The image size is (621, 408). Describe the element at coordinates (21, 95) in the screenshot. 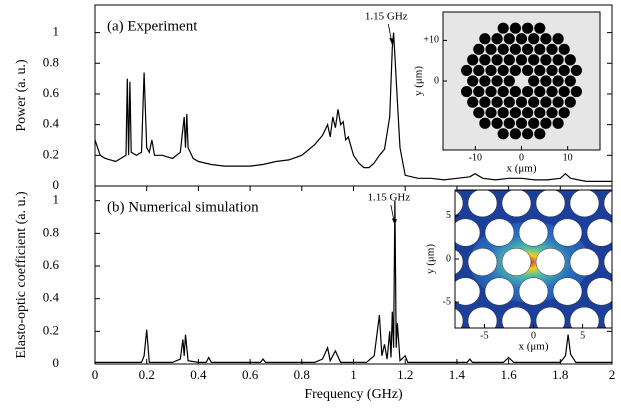

I see `y-axis-label: Power (a. u.)` at that location.